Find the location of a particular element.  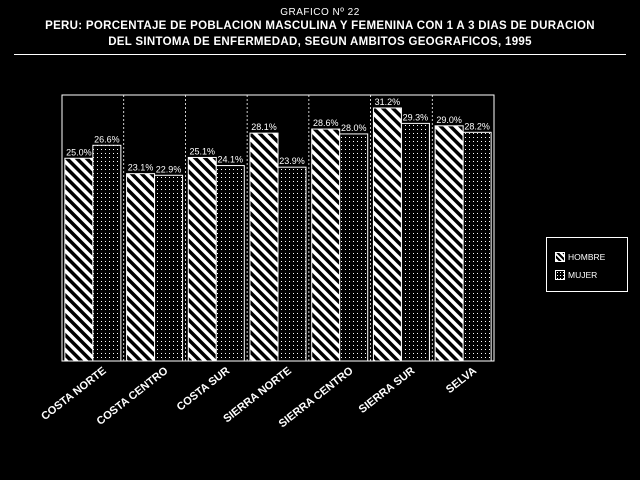

bar-hombre-sierra-sur is located at coordinates (387, 234).